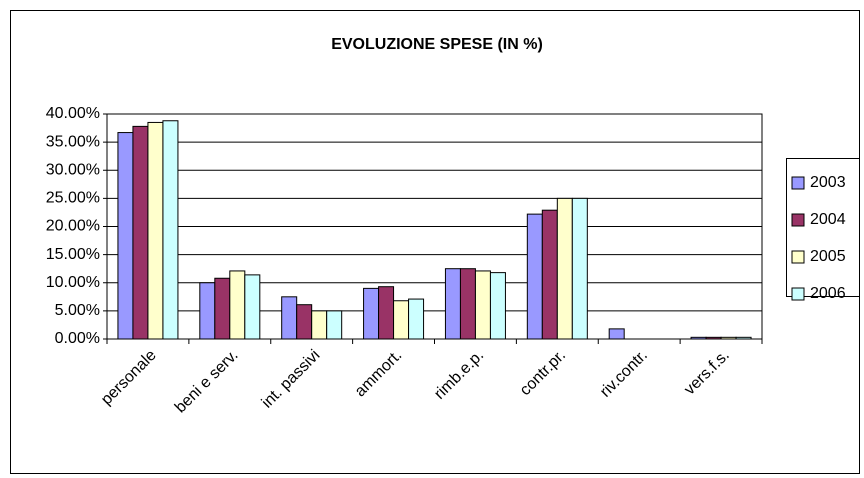  What do you see at coordinates (828, 256) in the screenshot?
I see `legend-label: 2005` at bounding box center [828, 256].